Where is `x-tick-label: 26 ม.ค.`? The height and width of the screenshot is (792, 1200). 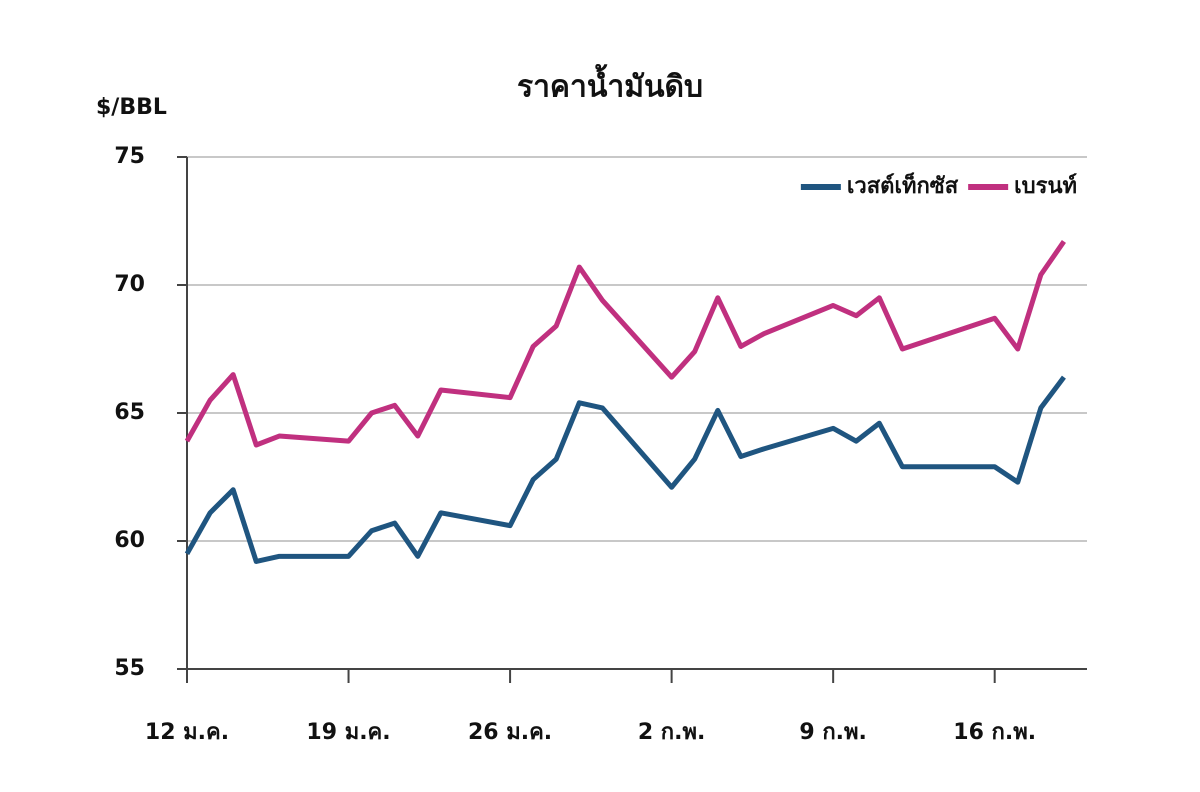
x-tick-label: 26 ม.ค. is located at coordinates (510, 732).